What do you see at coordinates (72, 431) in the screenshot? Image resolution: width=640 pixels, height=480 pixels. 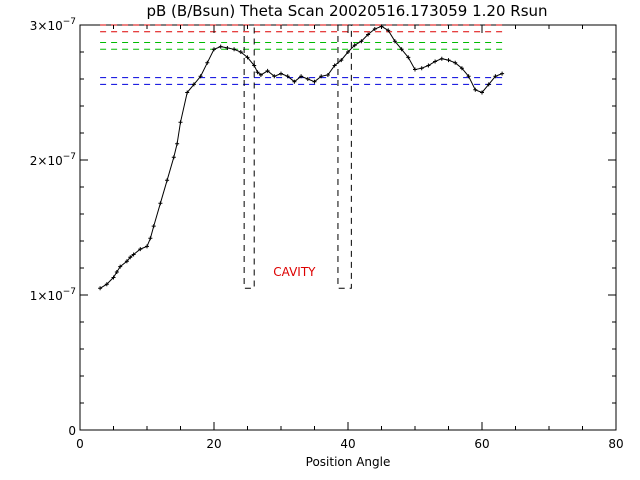 I see `y-tick-label-1: 0` at bounding box center [72, 431].